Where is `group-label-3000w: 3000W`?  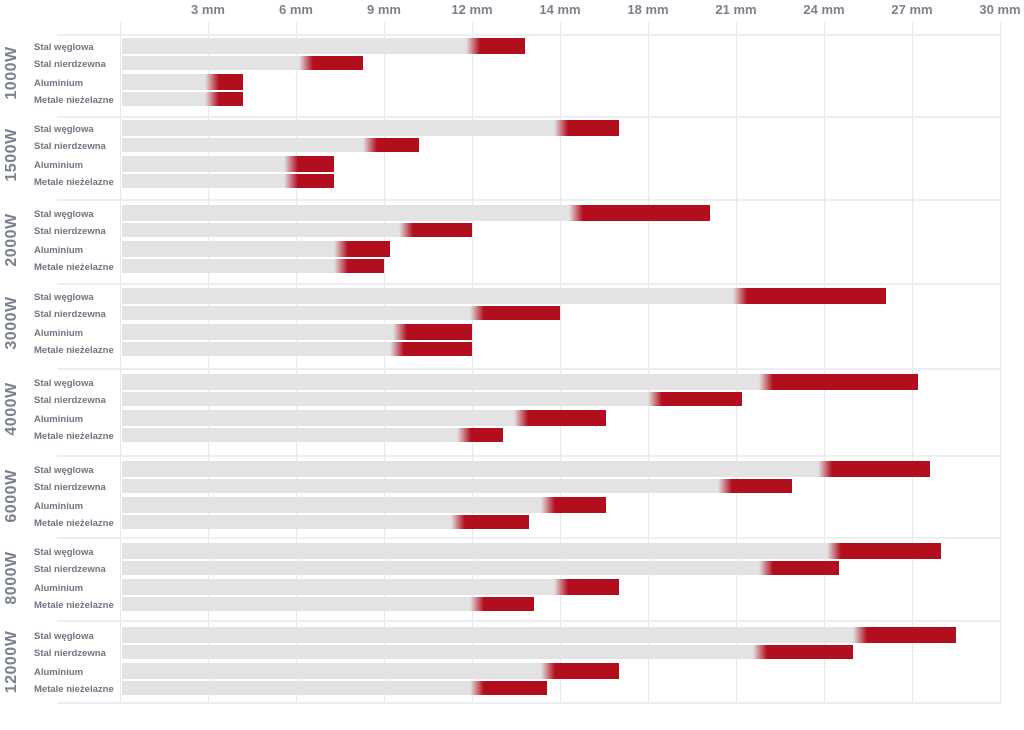
group-label-3000w: 3000W is located at coordinates (11, 323).